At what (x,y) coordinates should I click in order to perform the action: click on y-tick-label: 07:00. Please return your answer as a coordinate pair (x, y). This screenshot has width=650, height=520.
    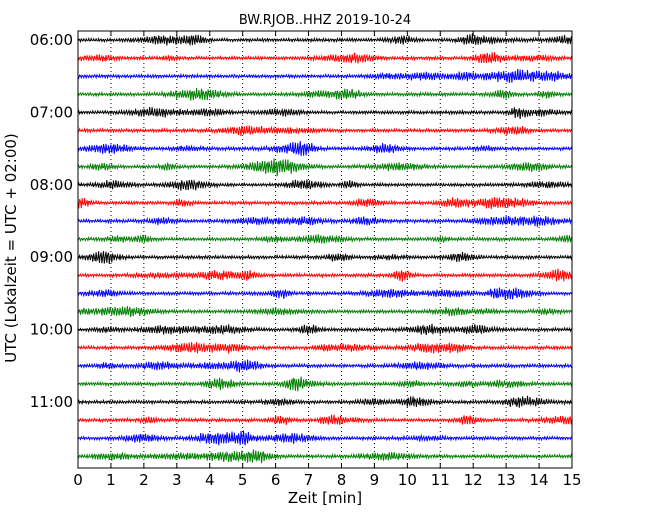
    Looking at the image, I should click on (51, 112).